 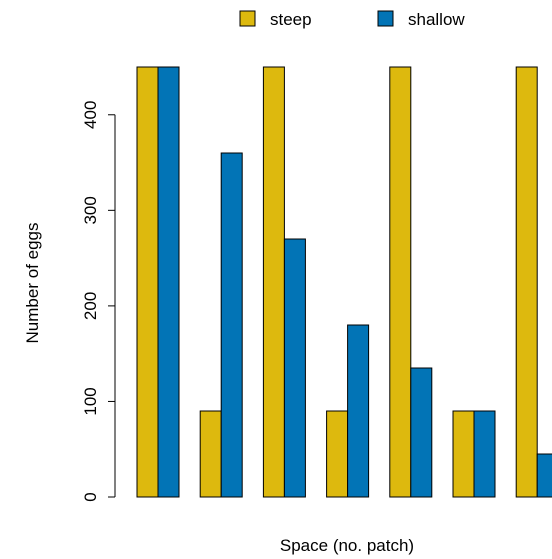 I want to click on y-tick-label-300: 300, so click(x=90, y=210).